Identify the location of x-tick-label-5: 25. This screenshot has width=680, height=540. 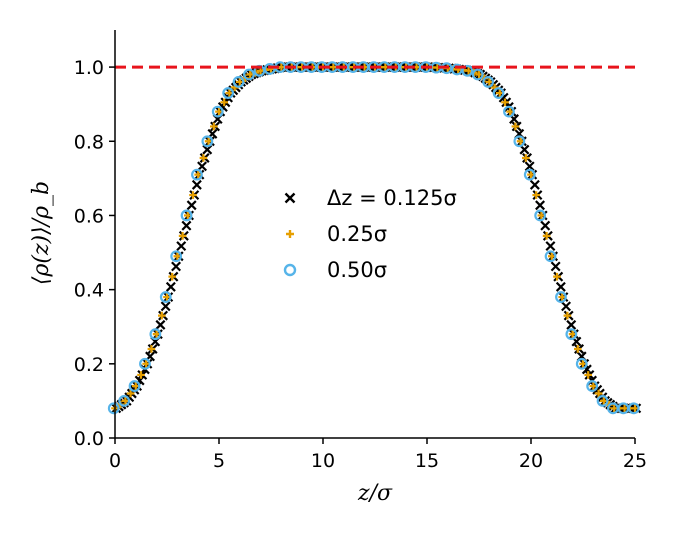
(635, 461).